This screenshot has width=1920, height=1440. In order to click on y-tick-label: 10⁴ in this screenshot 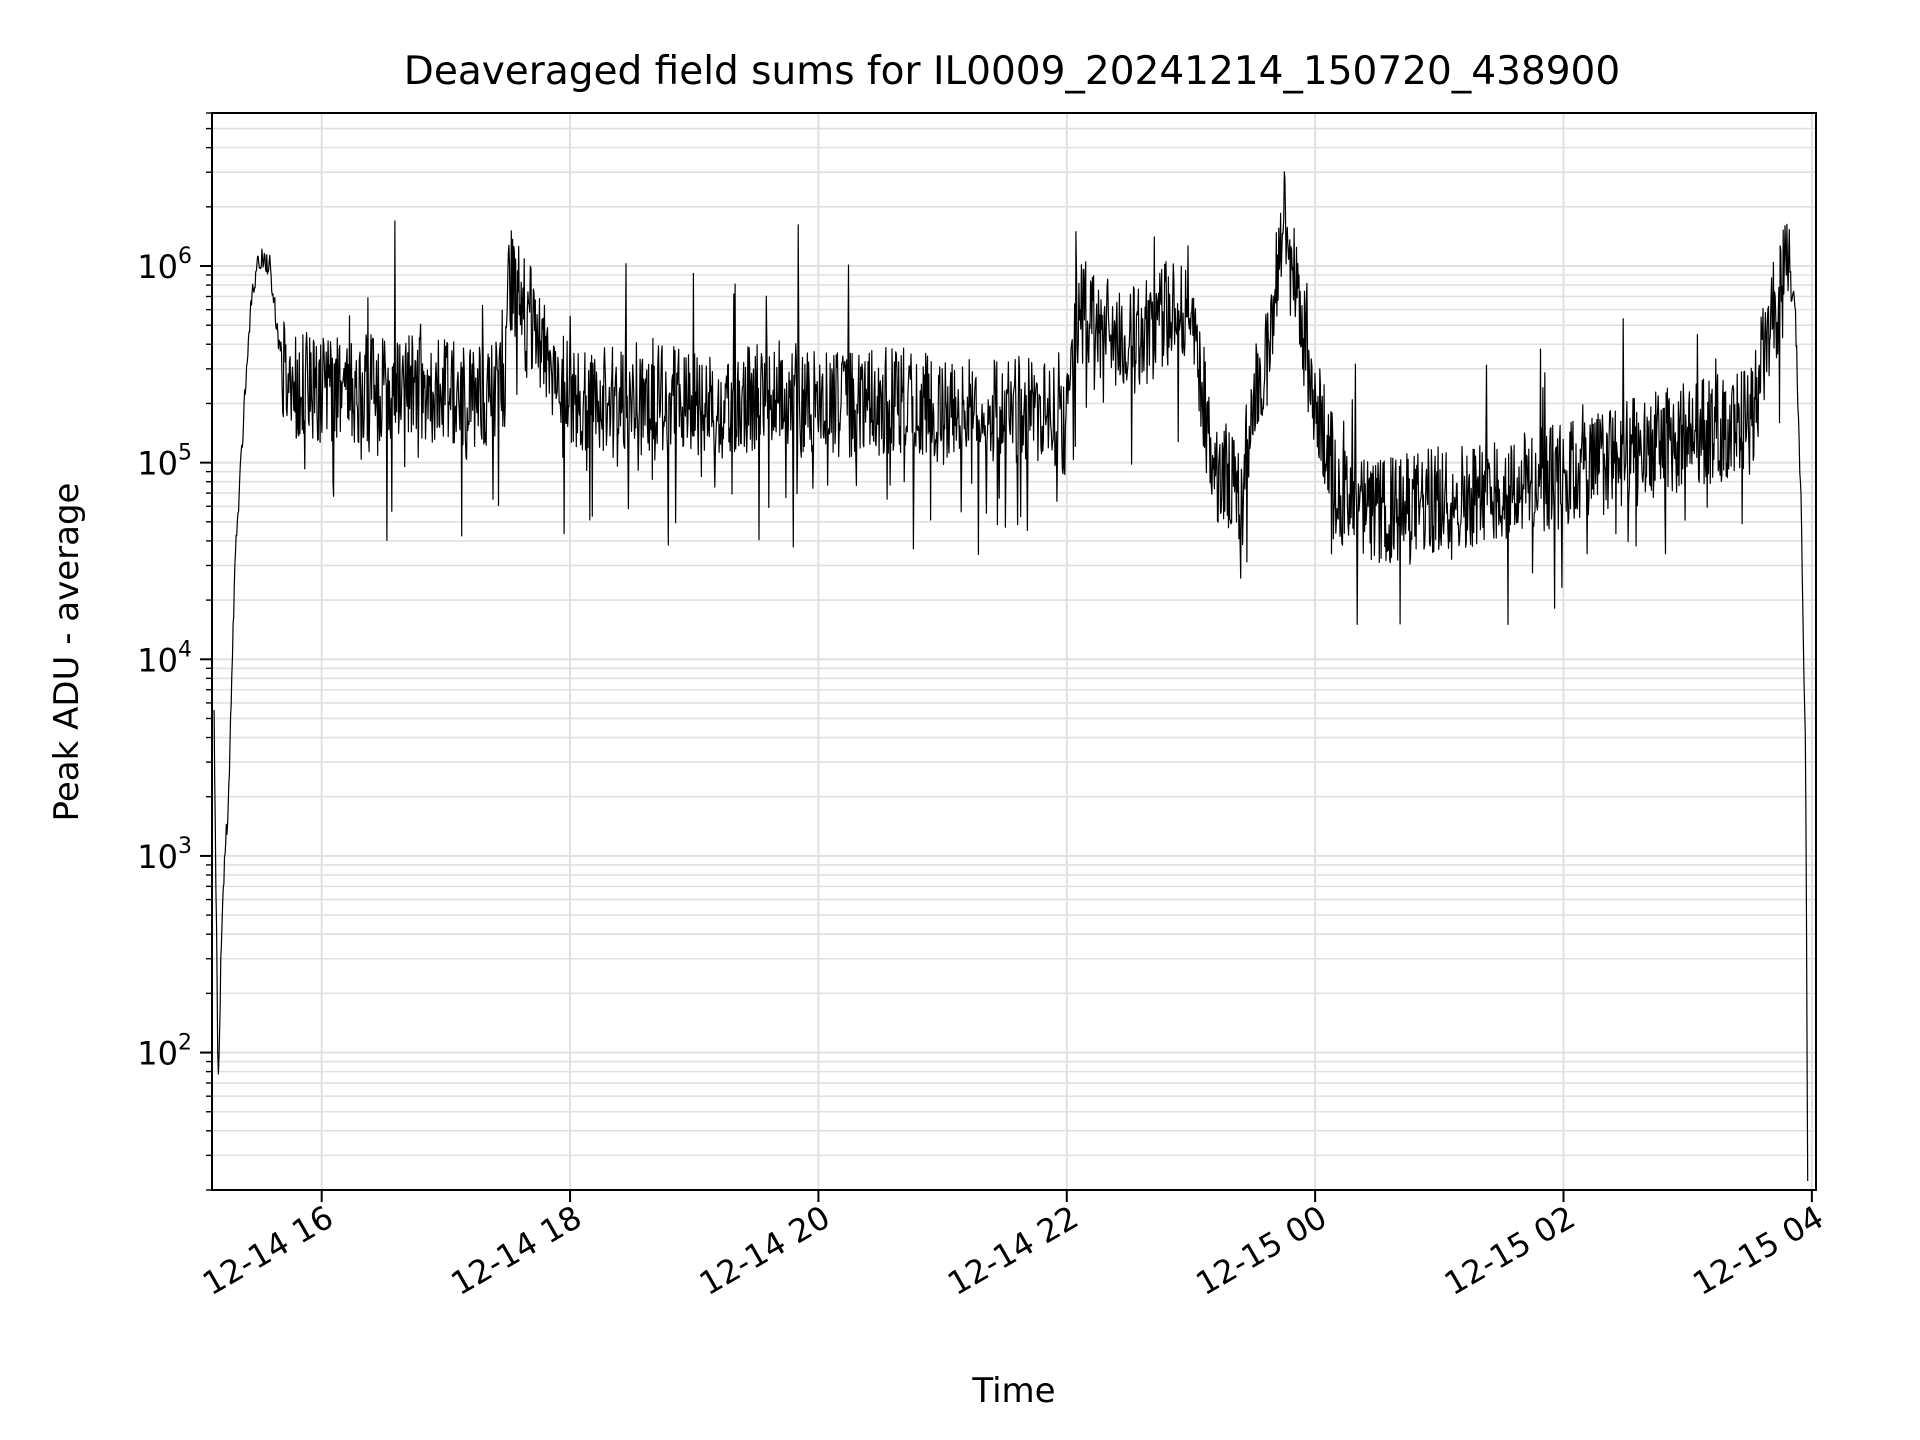, I will do `click(164, 658)`.